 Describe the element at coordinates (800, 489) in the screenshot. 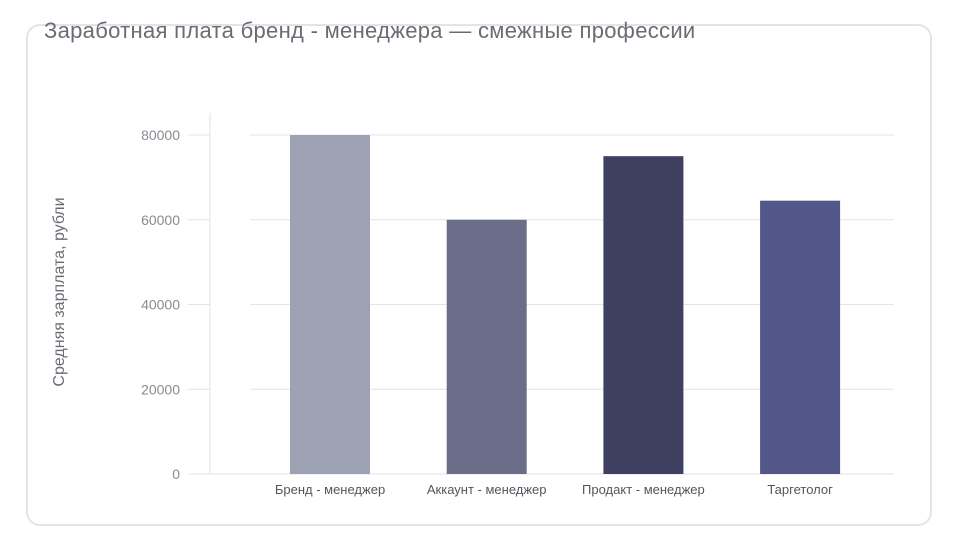

I see `x-tick-label: Таргетолог` at that location.